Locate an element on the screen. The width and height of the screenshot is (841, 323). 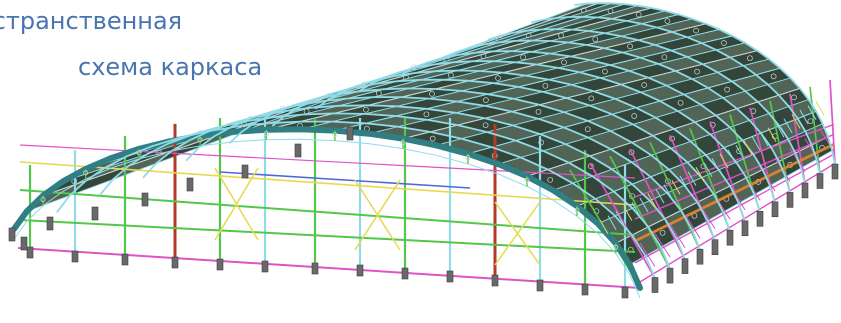
front-wall-girt is located at coordinates (327, 212).